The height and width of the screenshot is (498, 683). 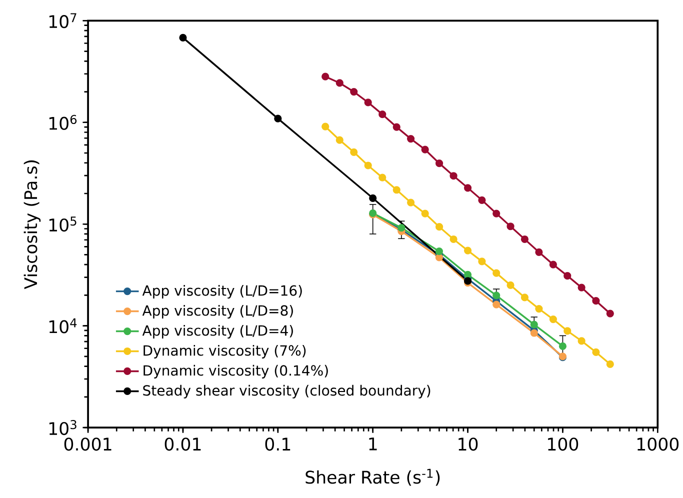 I want to click on legend-label: App viscosity (L/D=16), so click(x=222, y=292).